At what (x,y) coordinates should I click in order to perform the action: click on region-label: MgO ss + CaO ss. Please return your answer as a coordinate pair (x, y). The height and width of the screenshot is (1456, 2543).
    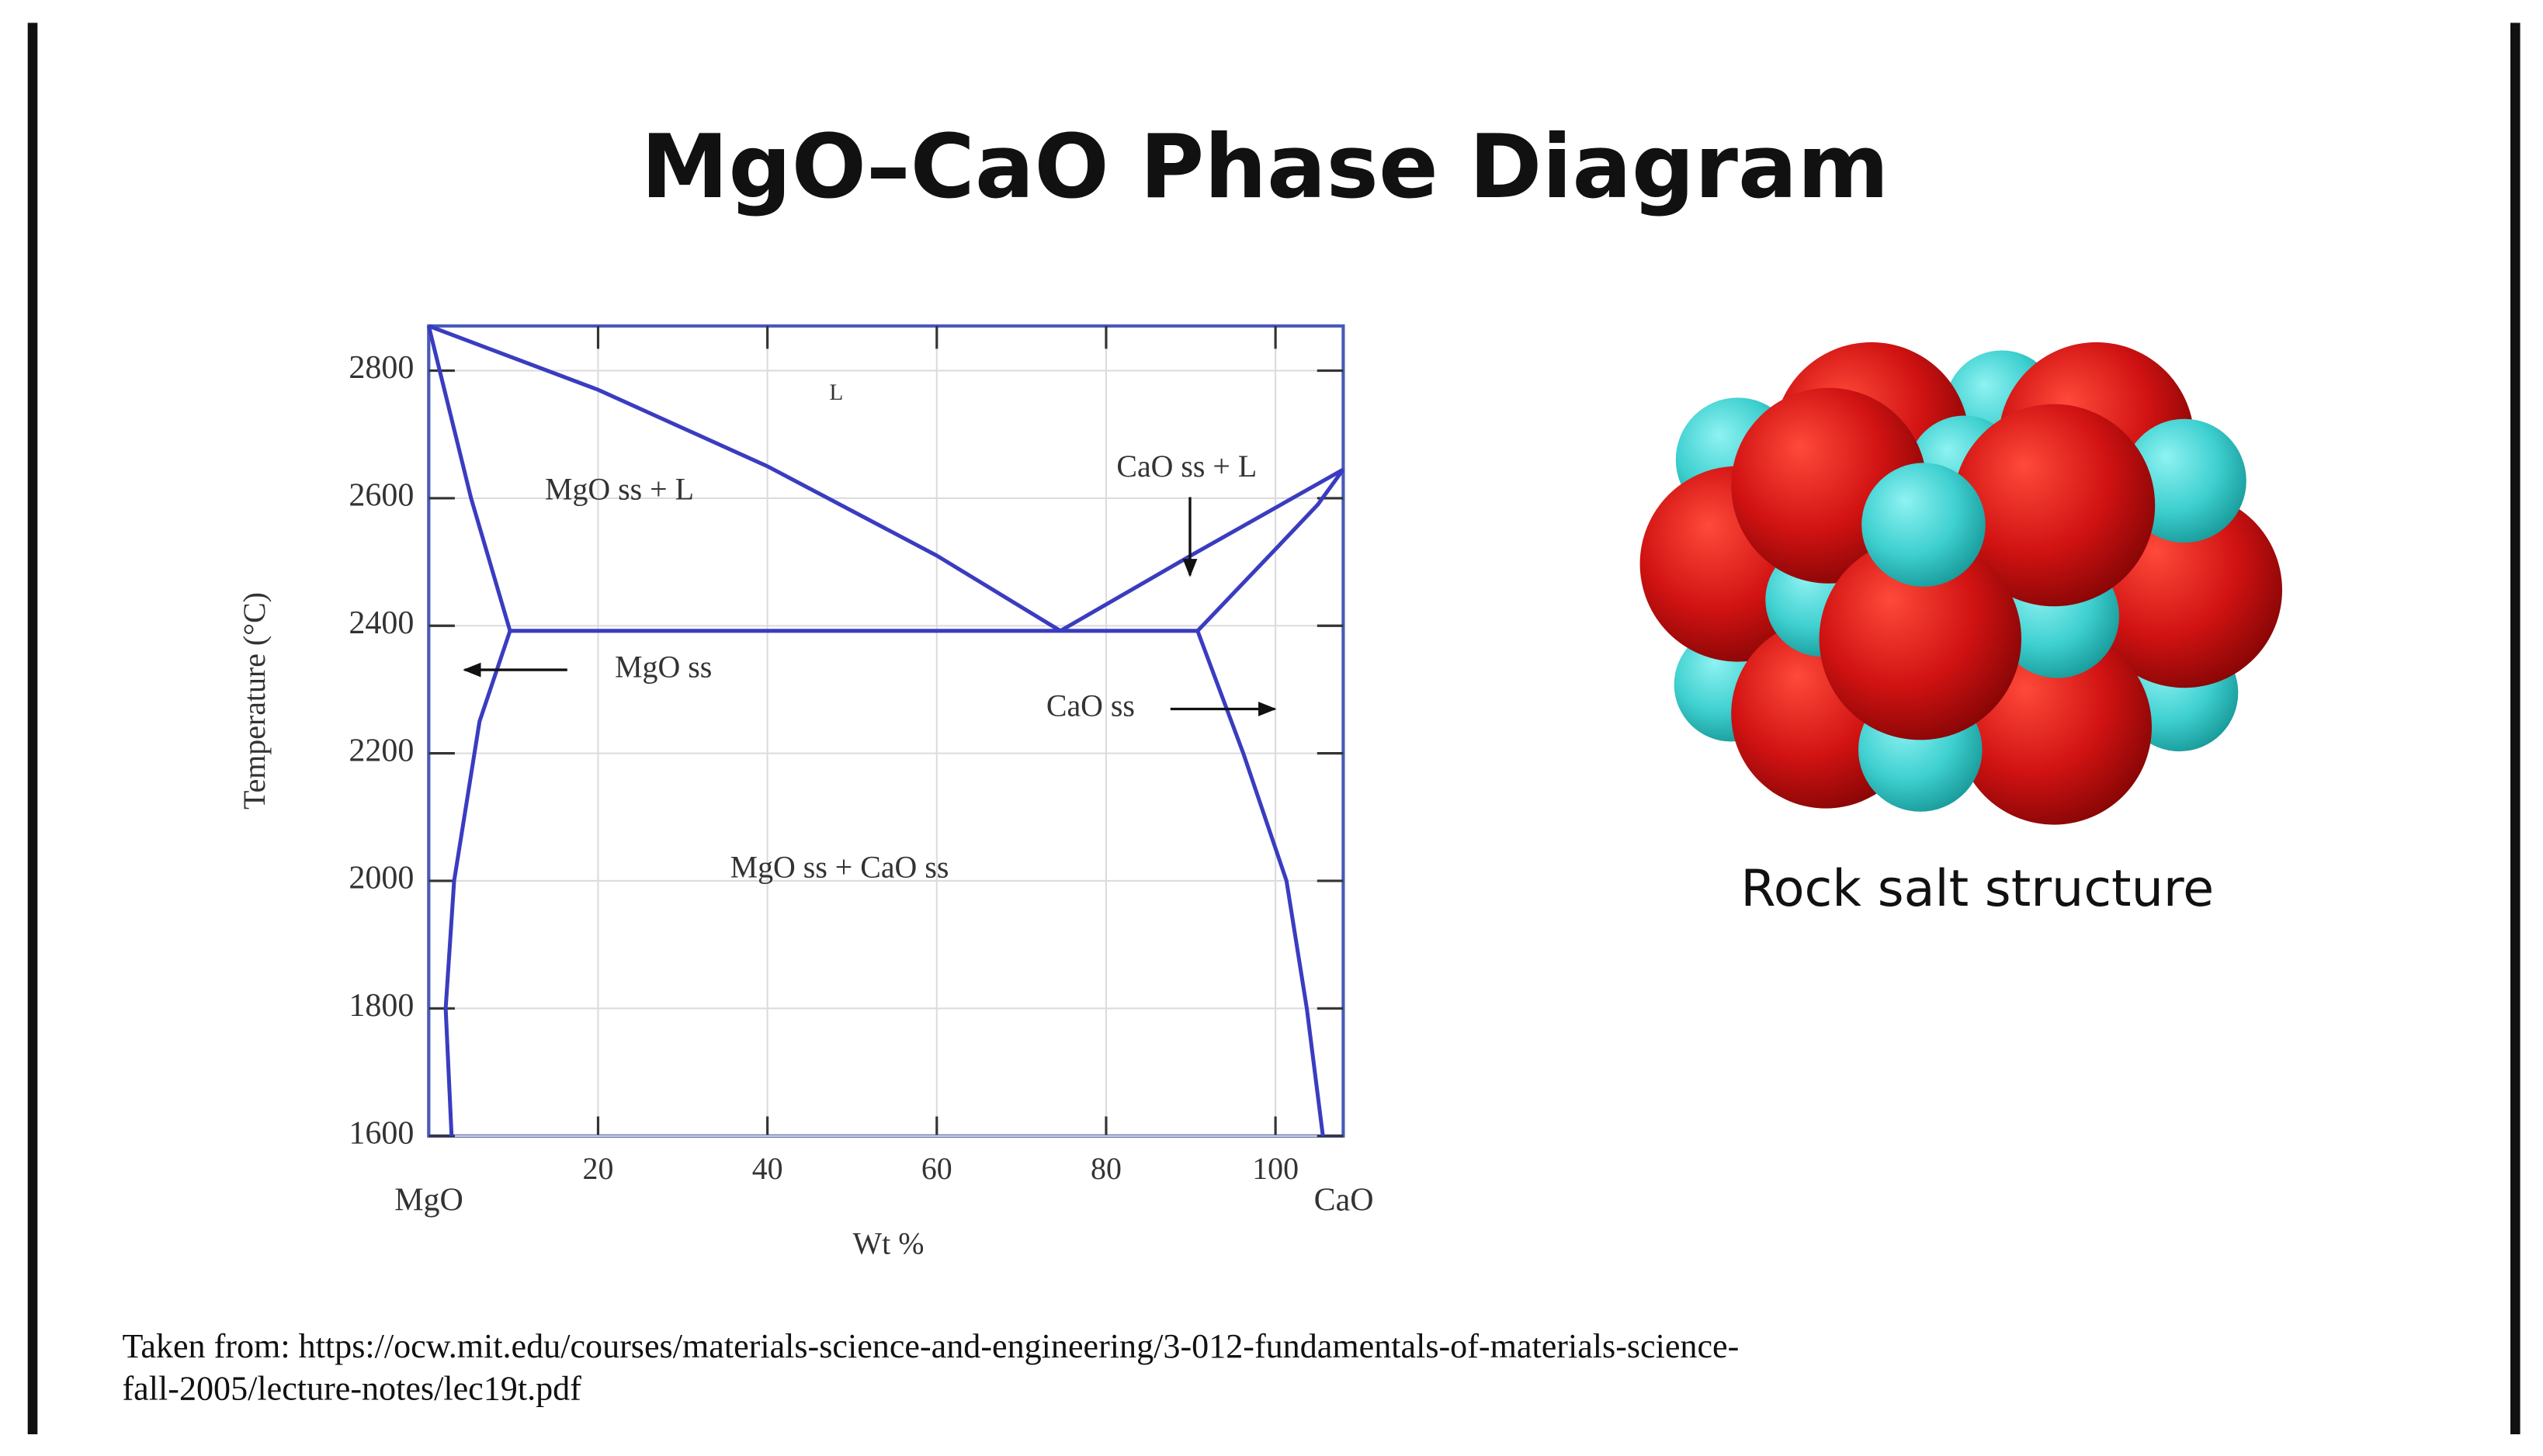
    Looking at the image, I should click on (839, 868).